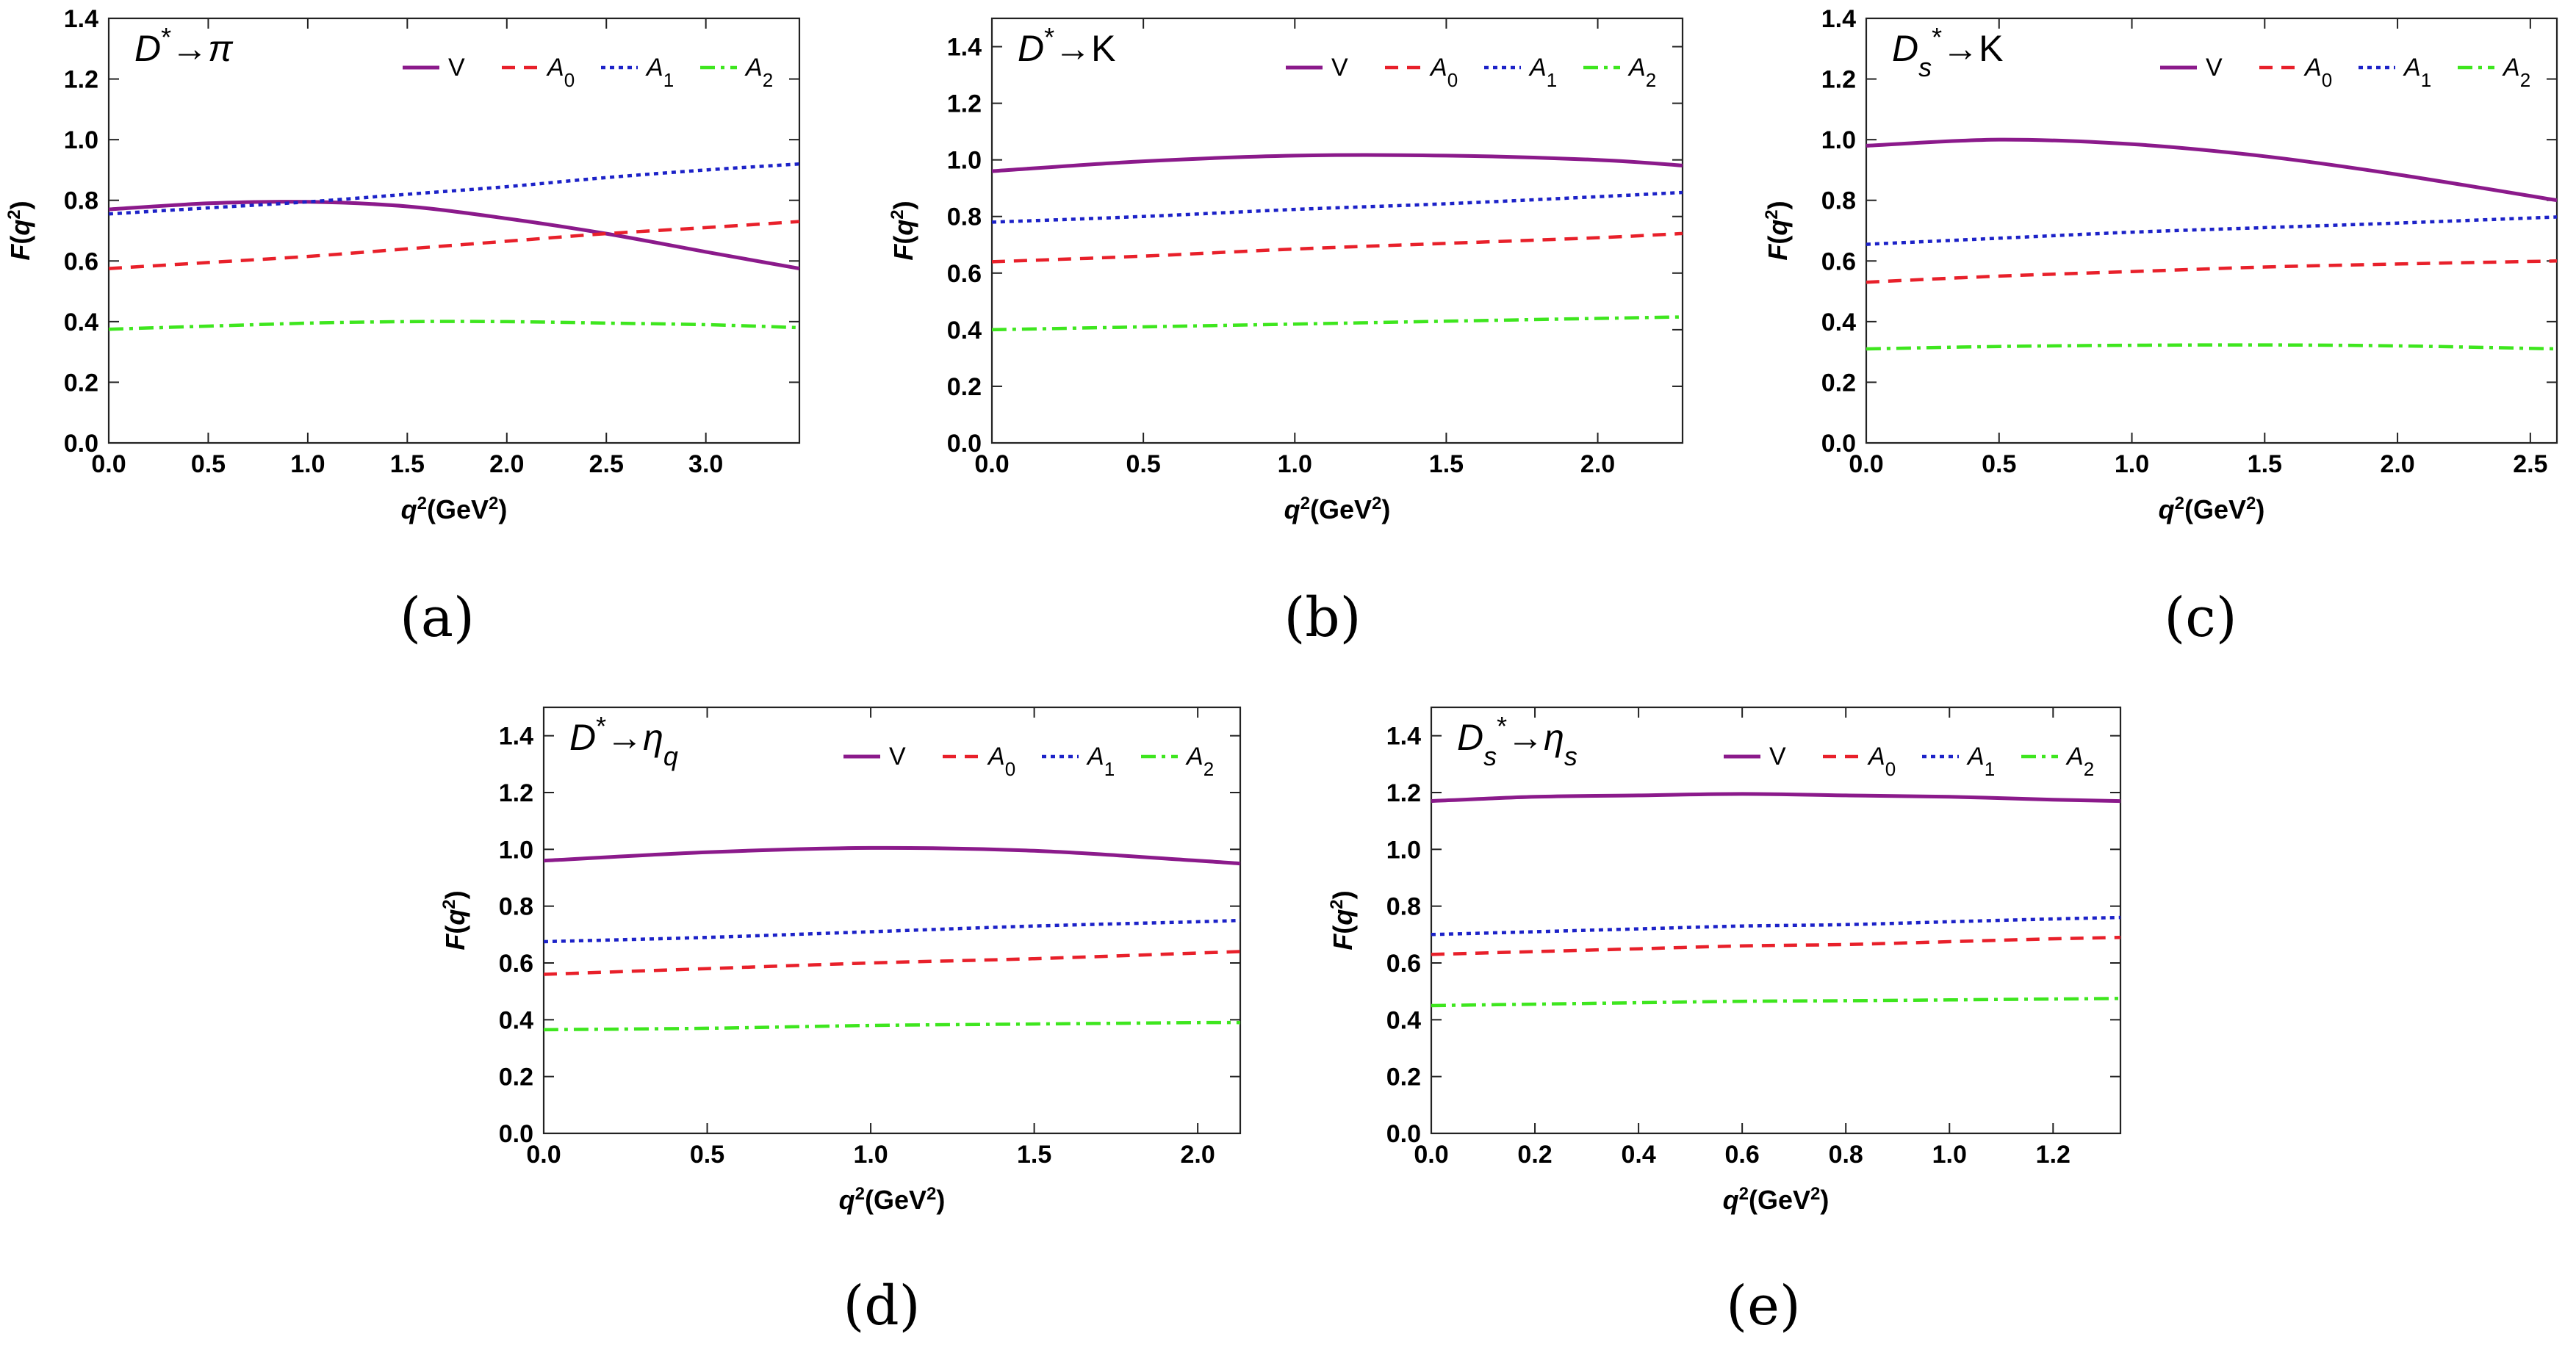 This screenshot has height=1364, width=2576. Describe the element at coordinates (623, 741) in the screenshot. I see `chart-title: D*→ηq` at that location.